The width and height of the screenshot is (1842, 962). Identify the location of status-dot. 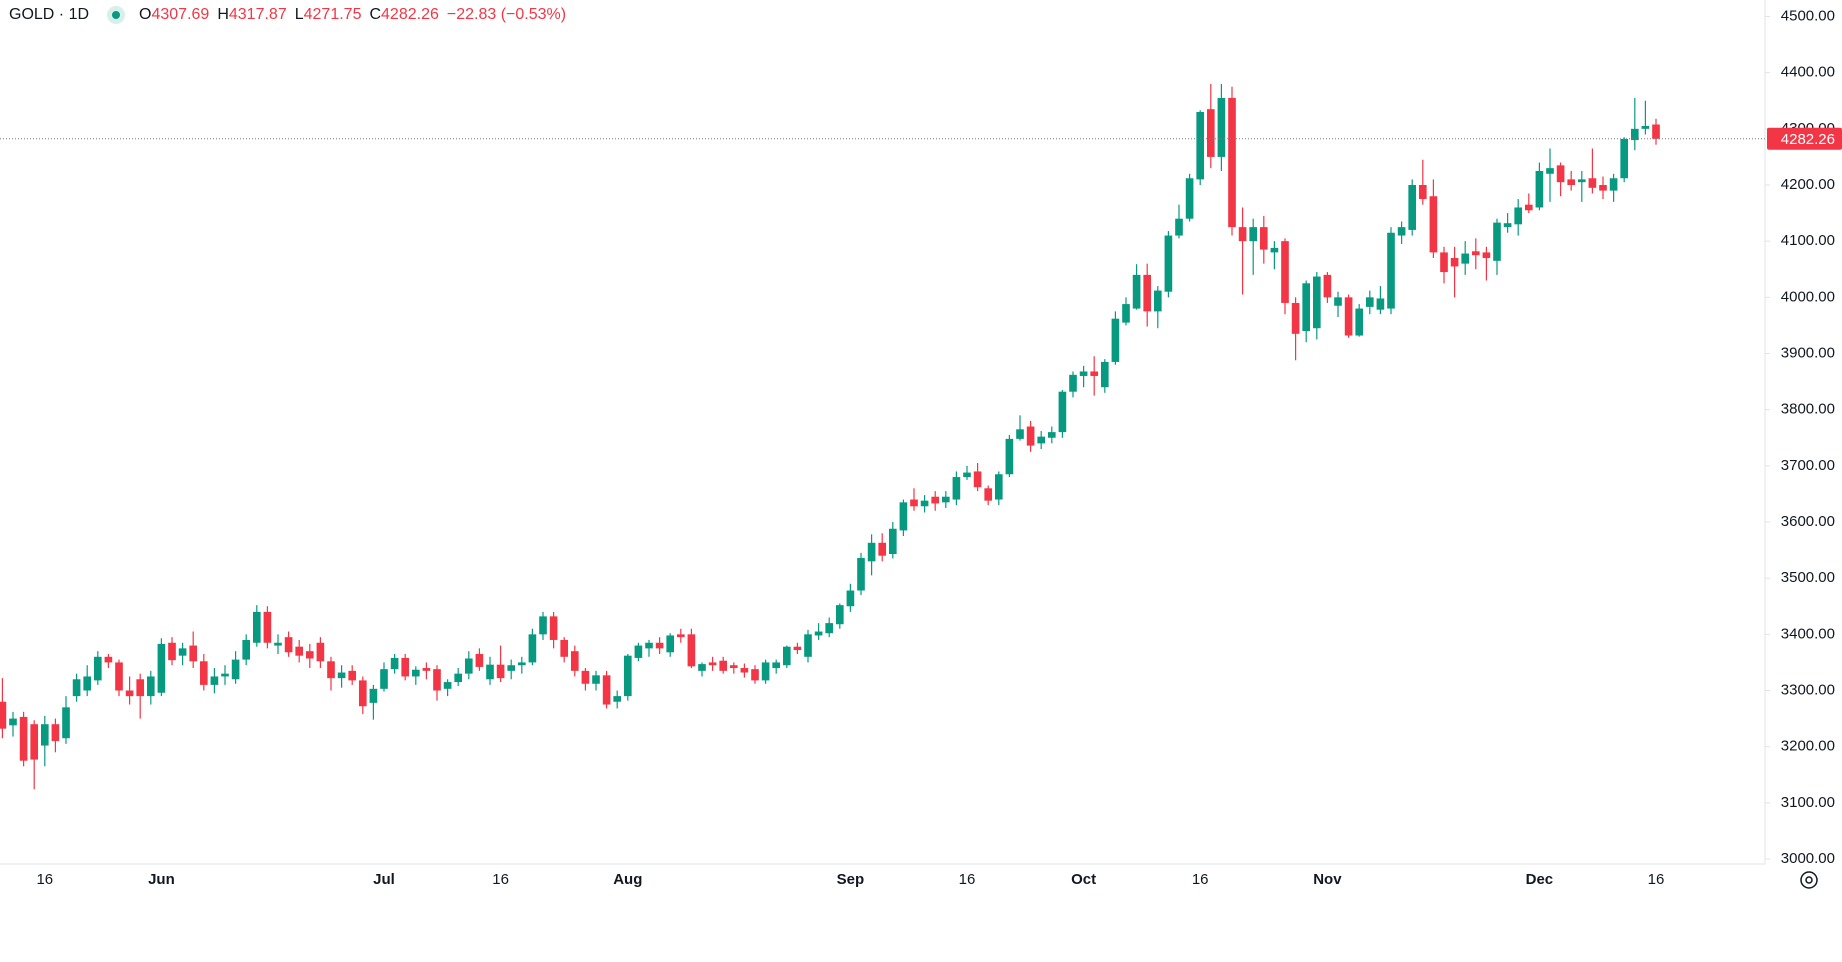
(116, 15).